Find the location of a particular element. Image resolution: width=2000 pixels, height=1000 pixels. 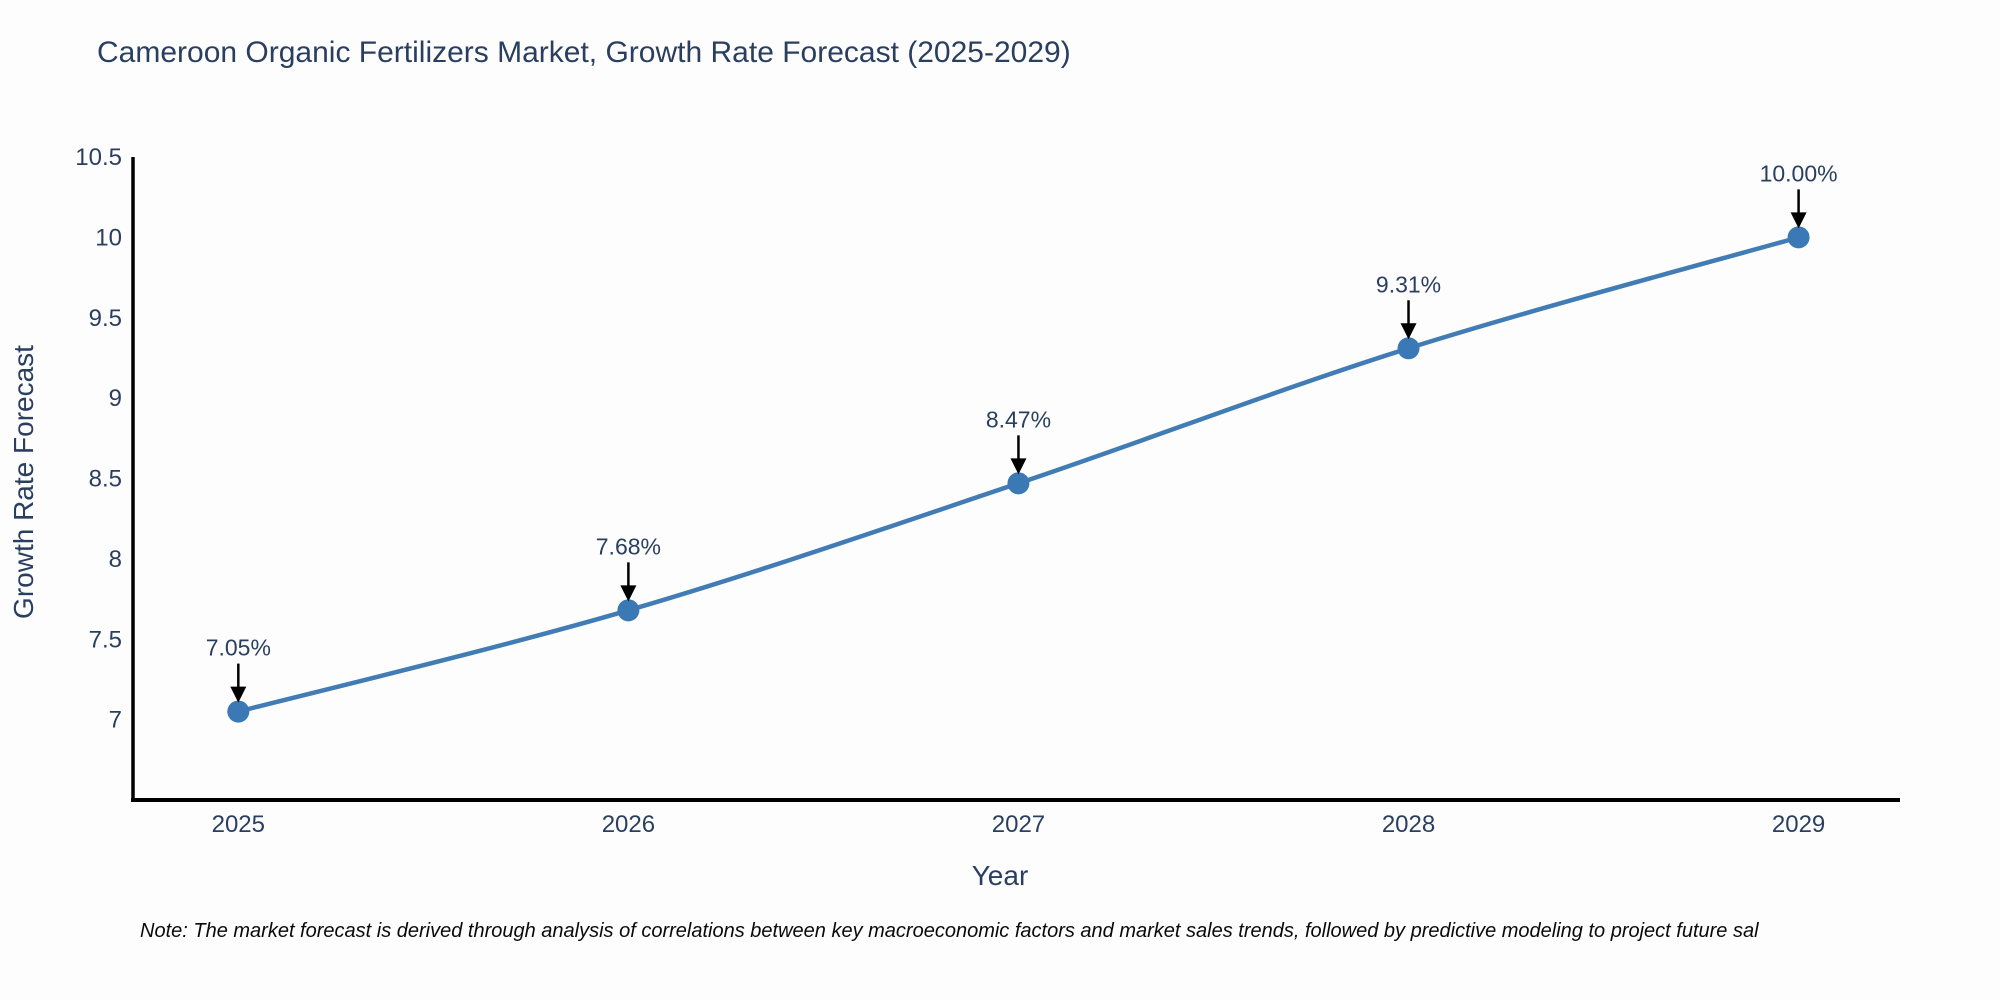

y-tick-label: 7.5 is located at coordinates (105, 639).